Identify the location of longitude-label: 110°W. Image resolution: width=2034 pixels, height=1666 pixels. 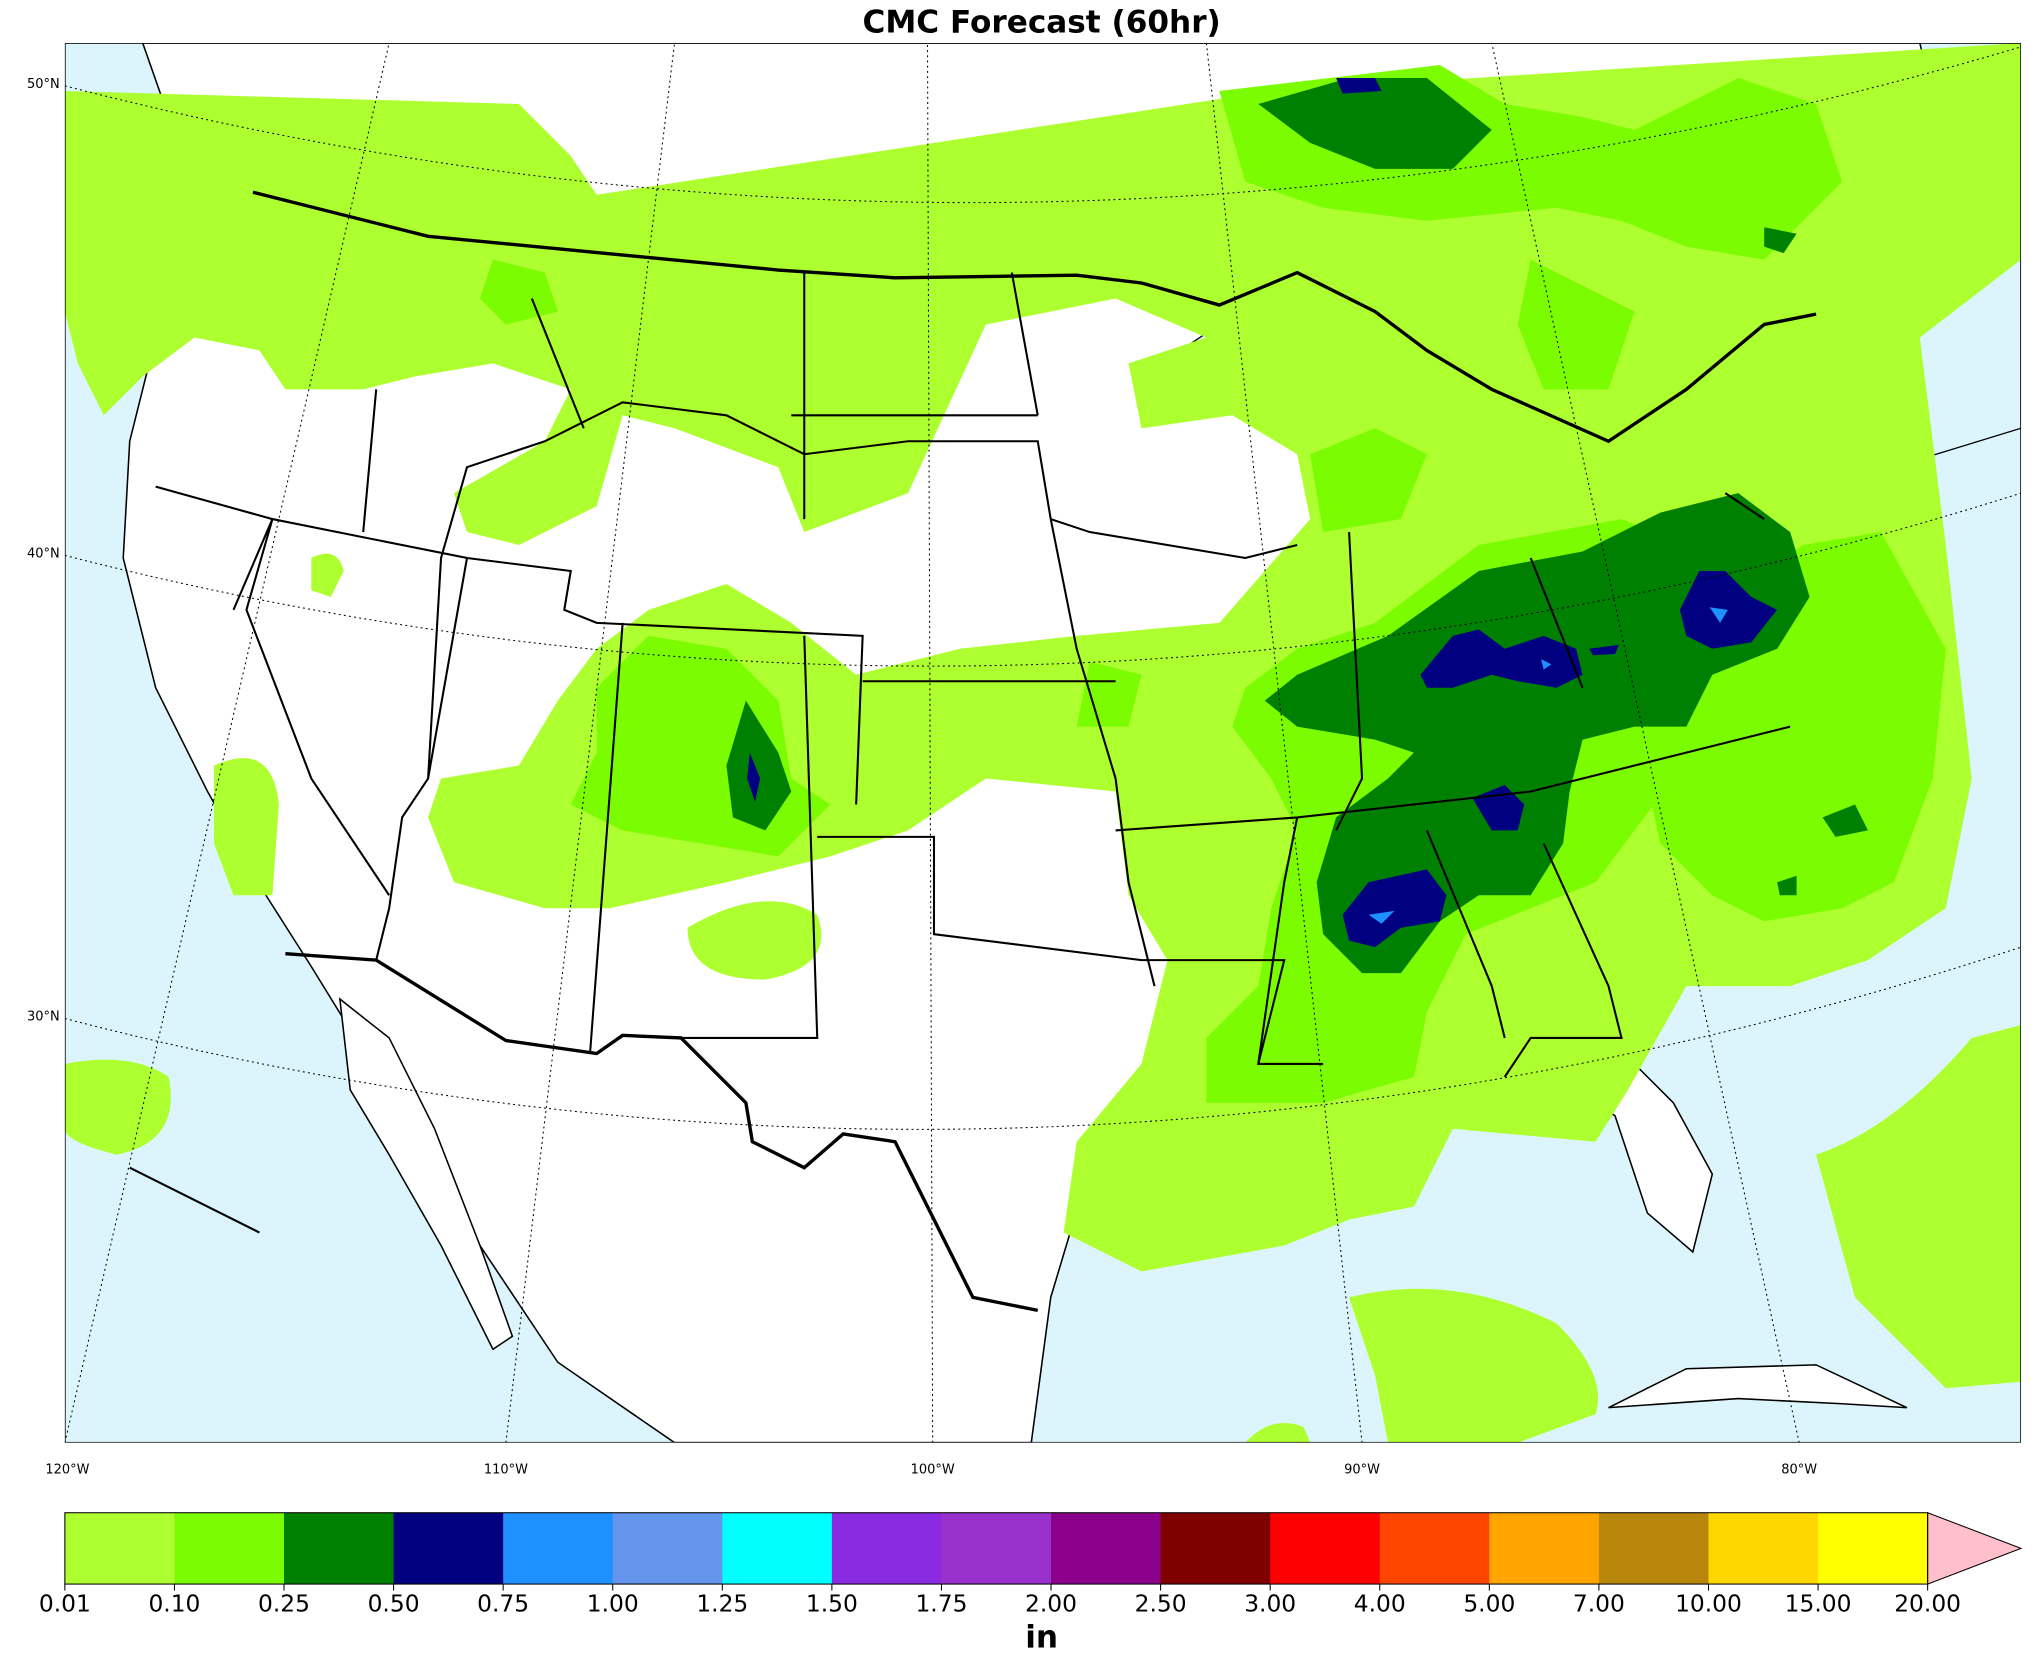
(506, 1469).